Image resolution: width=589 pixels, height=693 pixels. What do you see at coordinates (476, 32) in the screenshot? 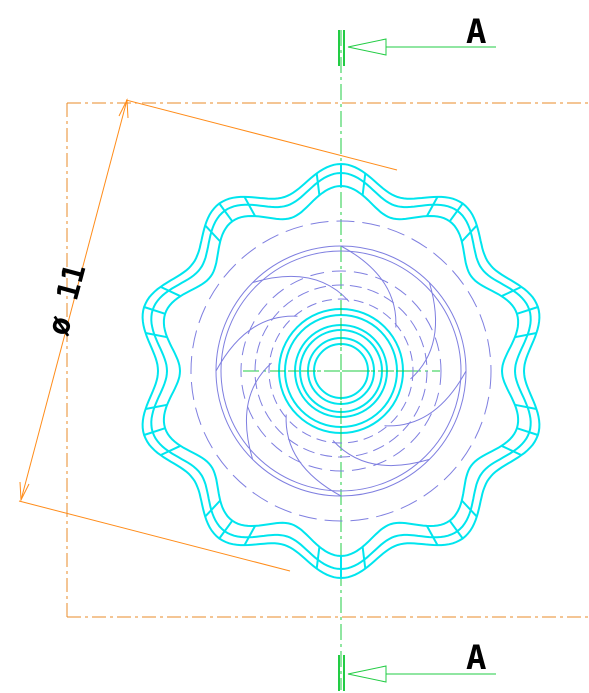
I see `section-label-top: A` at bounding box center [476, 32].